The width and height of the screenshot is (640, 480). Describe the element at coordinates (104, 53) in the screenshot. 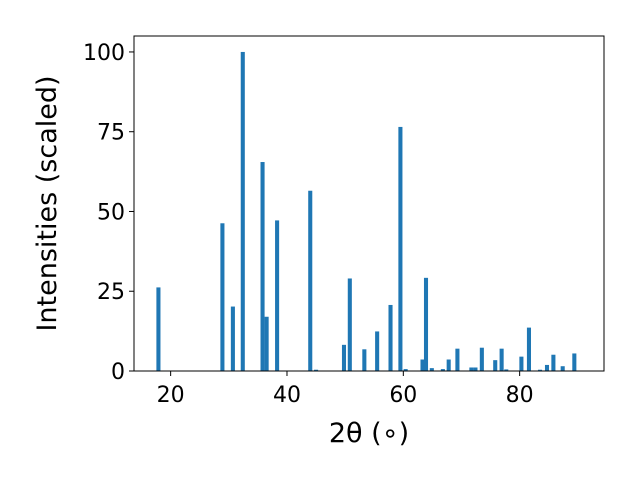

I see `y-tick-label: 100` at that location.